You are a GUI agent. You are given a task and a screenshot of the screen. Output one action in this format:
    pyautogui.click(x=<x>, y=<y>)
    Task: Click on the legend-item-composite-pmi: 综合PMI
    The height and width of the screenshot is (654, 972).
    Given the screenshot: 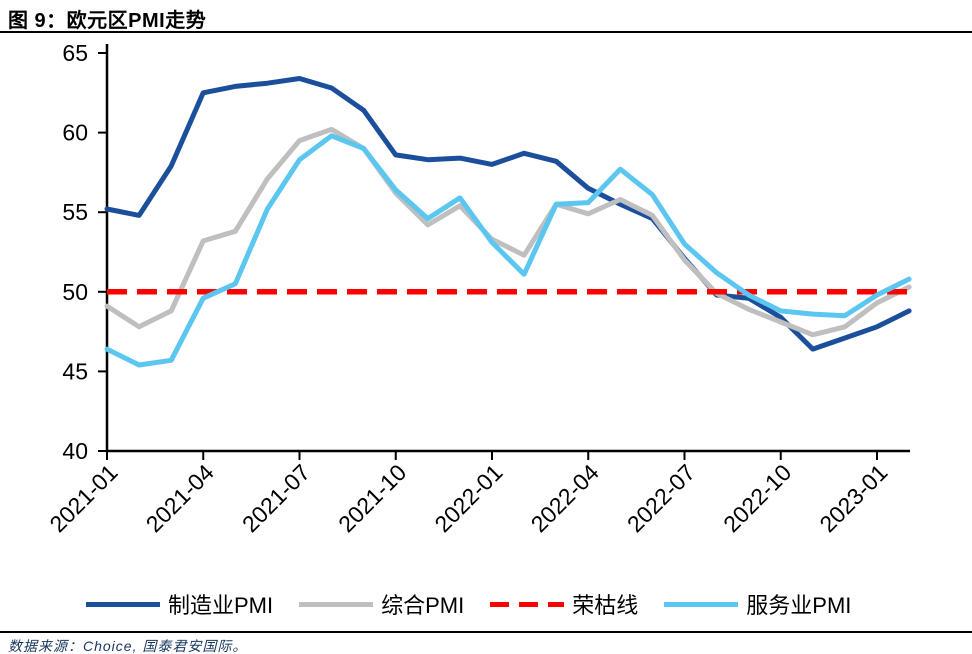 What is the action you would take?
    pyautogui.click(x=381, y=604)
    